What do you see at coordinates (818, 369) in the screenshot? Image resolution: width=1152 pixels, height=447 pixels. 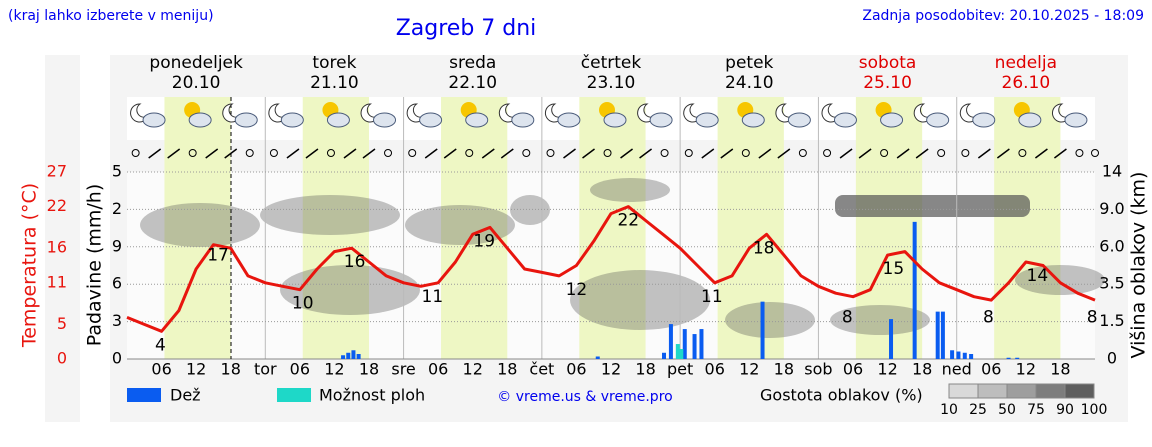 I see `day-abbr: sob` at bounding box center [818, 369].